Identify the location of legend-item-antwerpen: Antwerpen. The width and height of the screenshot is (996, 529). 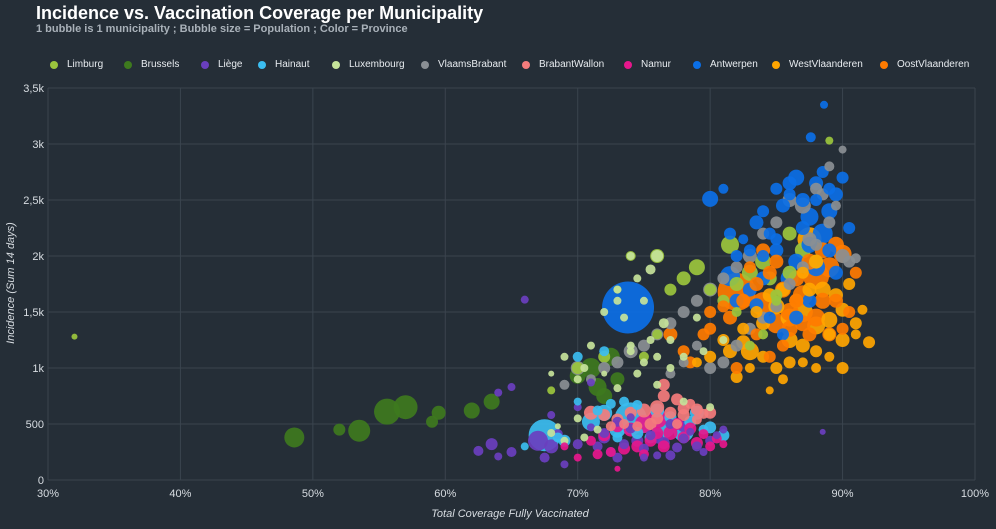
(725, 64).